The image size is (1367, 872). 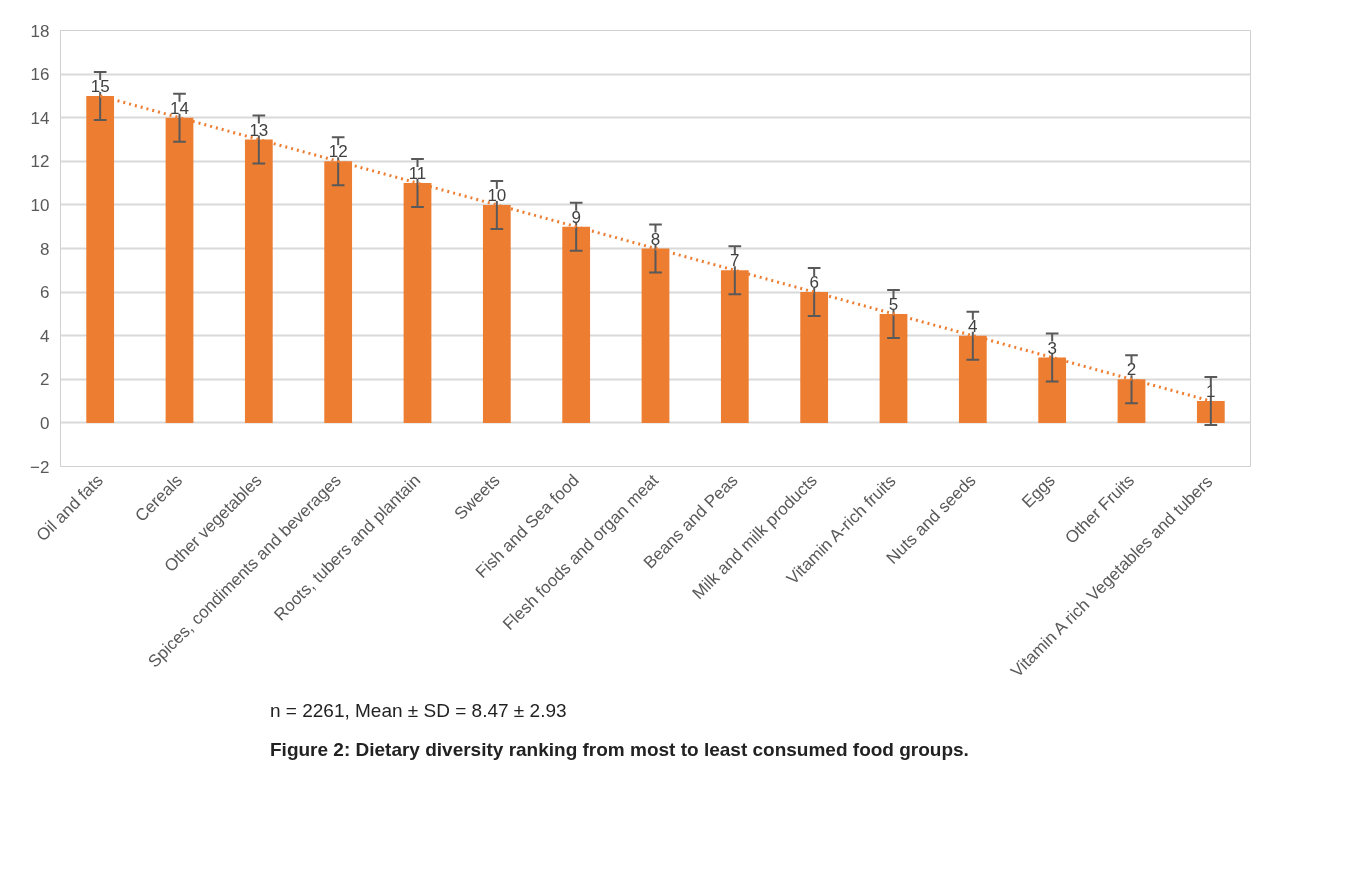 What do you see at coordinates (45, 293) in the screenshot?
I see `y-tick-label: 6` at bounding box center [45, 293].